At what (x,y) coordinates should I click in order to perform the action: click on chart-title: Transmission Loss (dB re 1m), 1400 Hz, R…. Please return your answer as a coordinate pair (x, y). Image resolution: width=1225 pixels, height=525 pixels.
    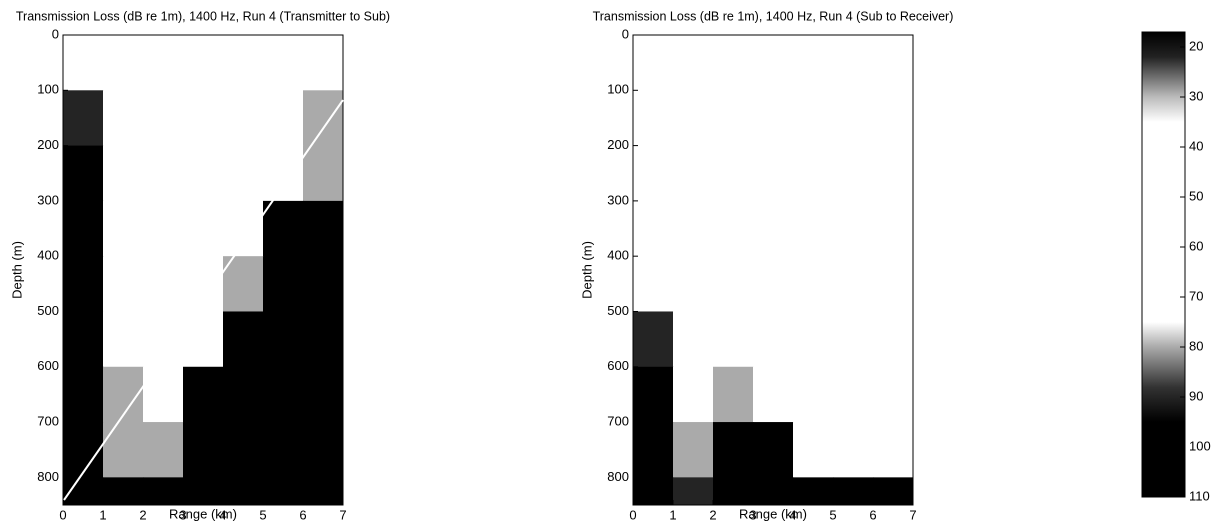
    Looking at the image, I should click on (203, 16).